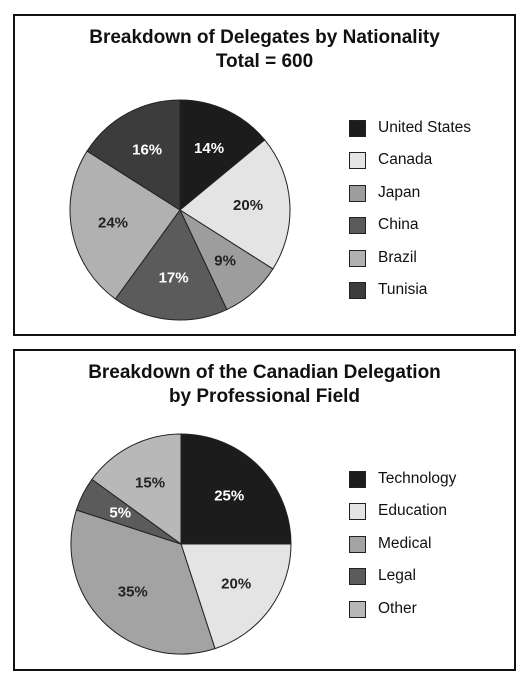 The image size is (531, 694). I want to click on pie-label-legal: 5%, so click(120, 513).